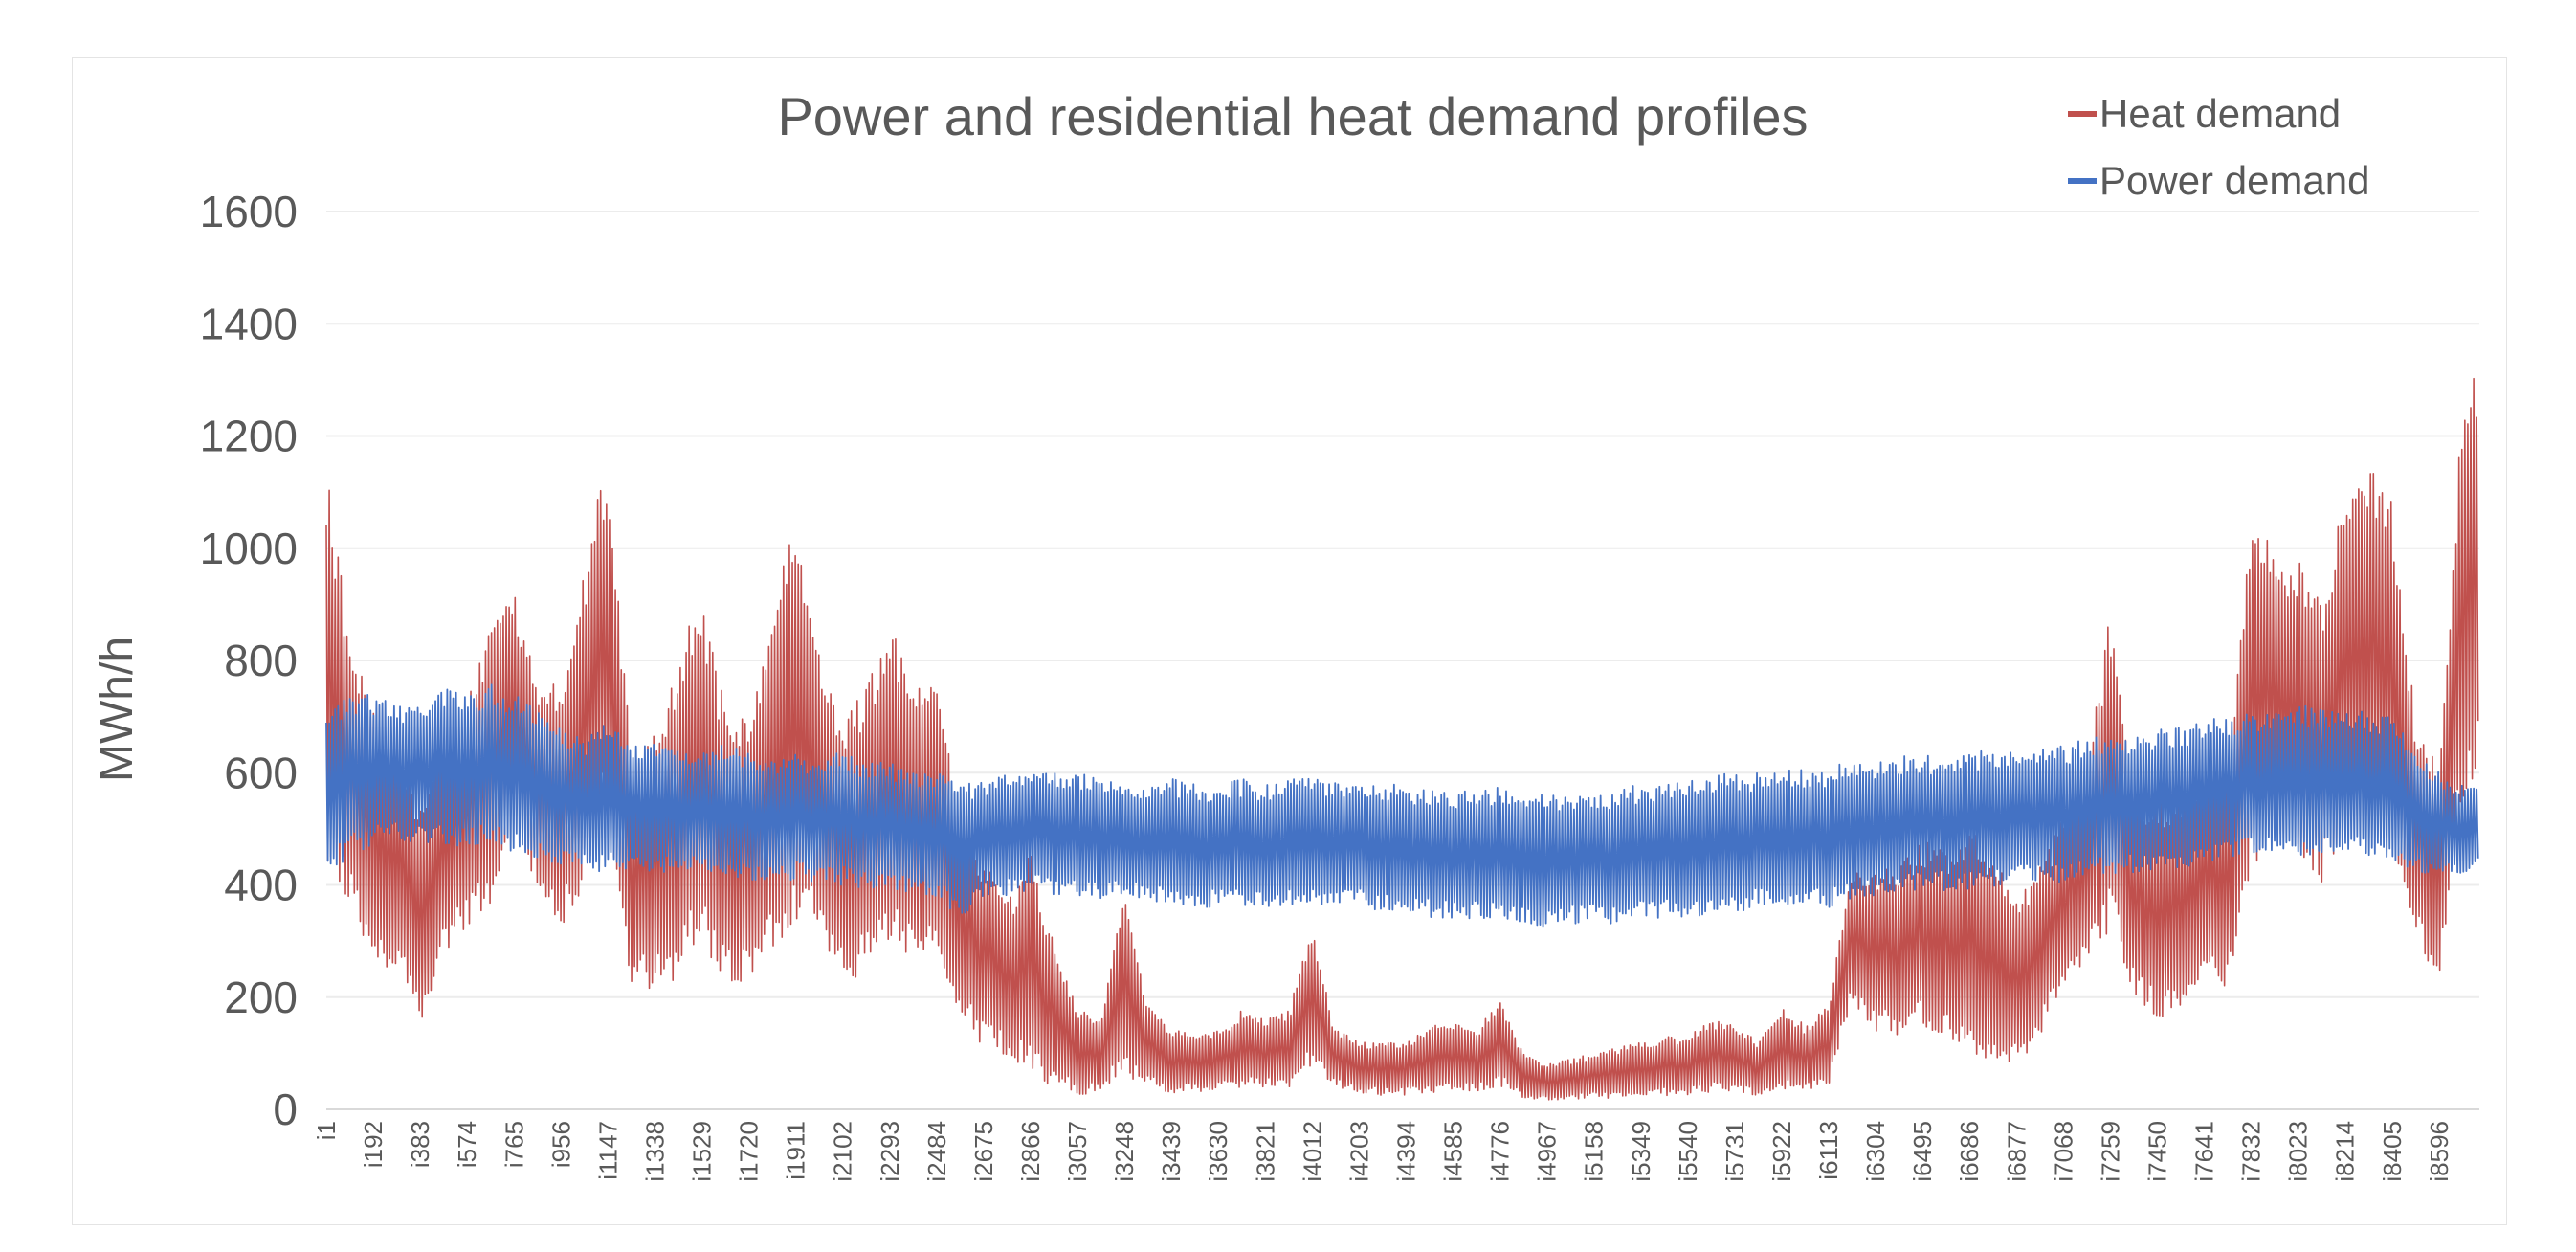  I want to click on x-tick-label: i4203, so click(1358, 1151).